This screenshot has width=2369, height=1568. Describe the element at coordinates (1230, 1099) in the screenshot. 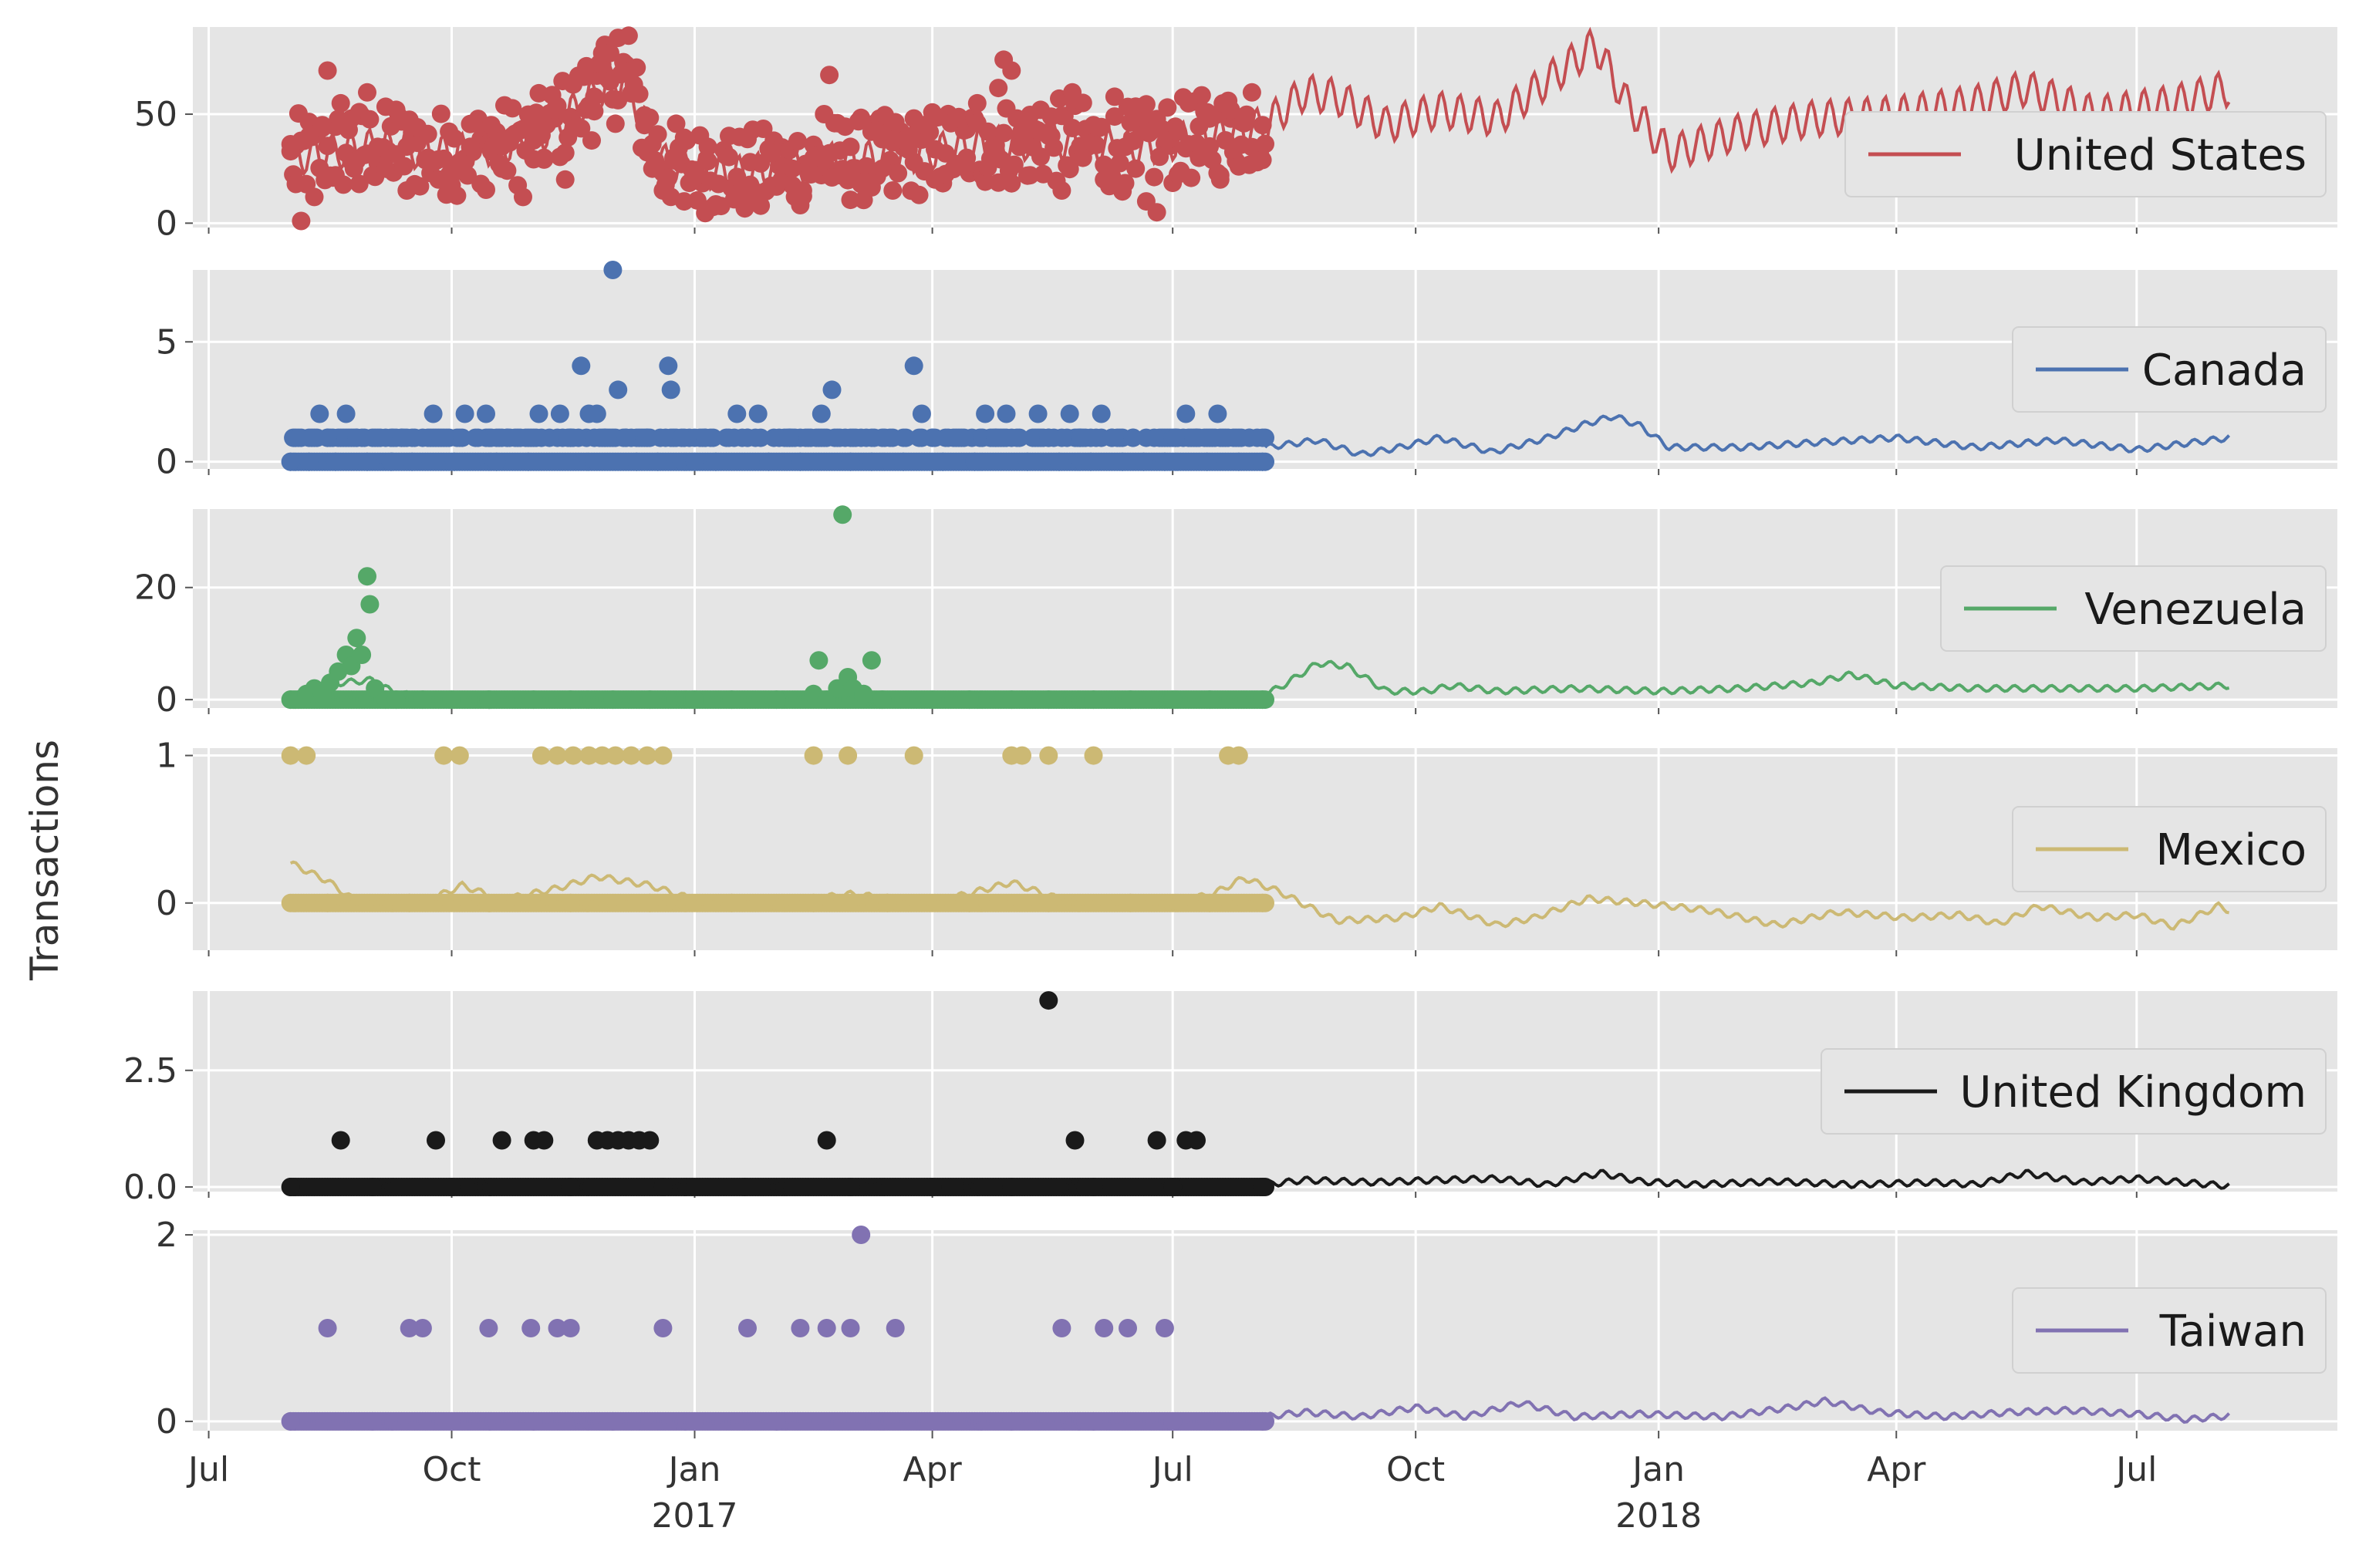

I see `panel-united-kingdom: 0.0 2.5 United Kingdom` at that location.